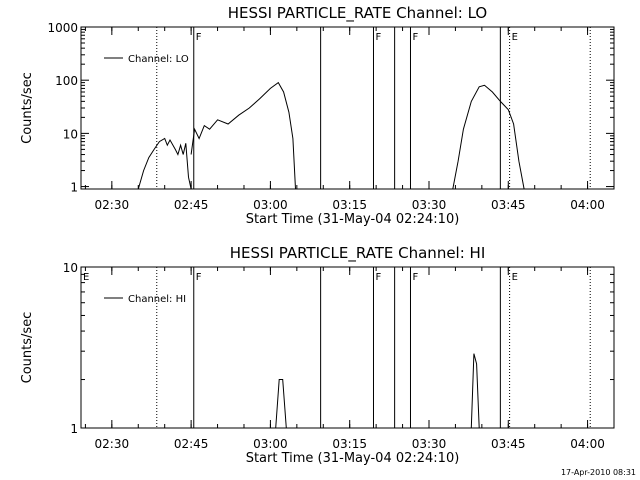 This screenshot has height=480, width=640. Describe the element at coordinates (358, 253) in the screenshot. I see `chart-title: HESSI PARTICLE_RATE Channel: HI` at that location.